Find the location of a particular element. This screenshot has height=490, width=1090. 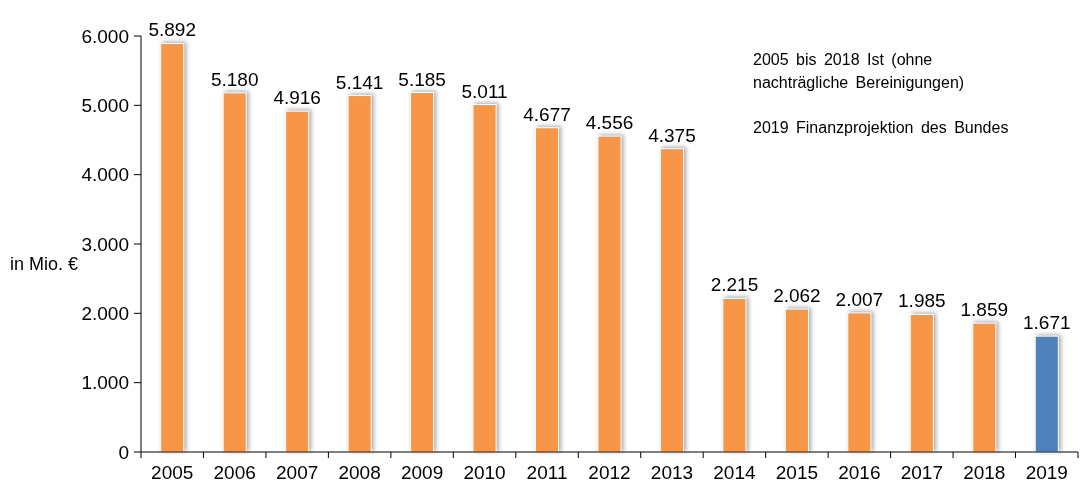

annotation: 2019 Finanzprojektion des Bundes is located at coordinates (881, 128).